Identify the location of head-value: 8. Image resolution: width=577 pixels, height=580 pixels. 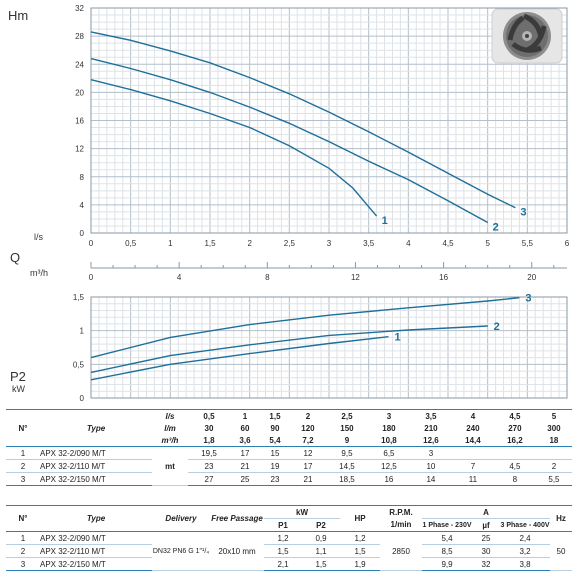
(515, 479).